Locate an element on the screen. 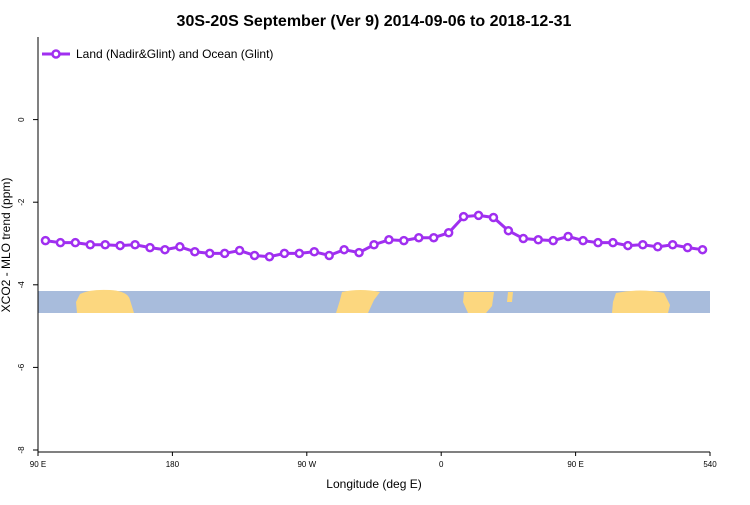  legend-label: Land (Nadir&Glint) and Ocean (Glint) is located at coordinates (174, 54).